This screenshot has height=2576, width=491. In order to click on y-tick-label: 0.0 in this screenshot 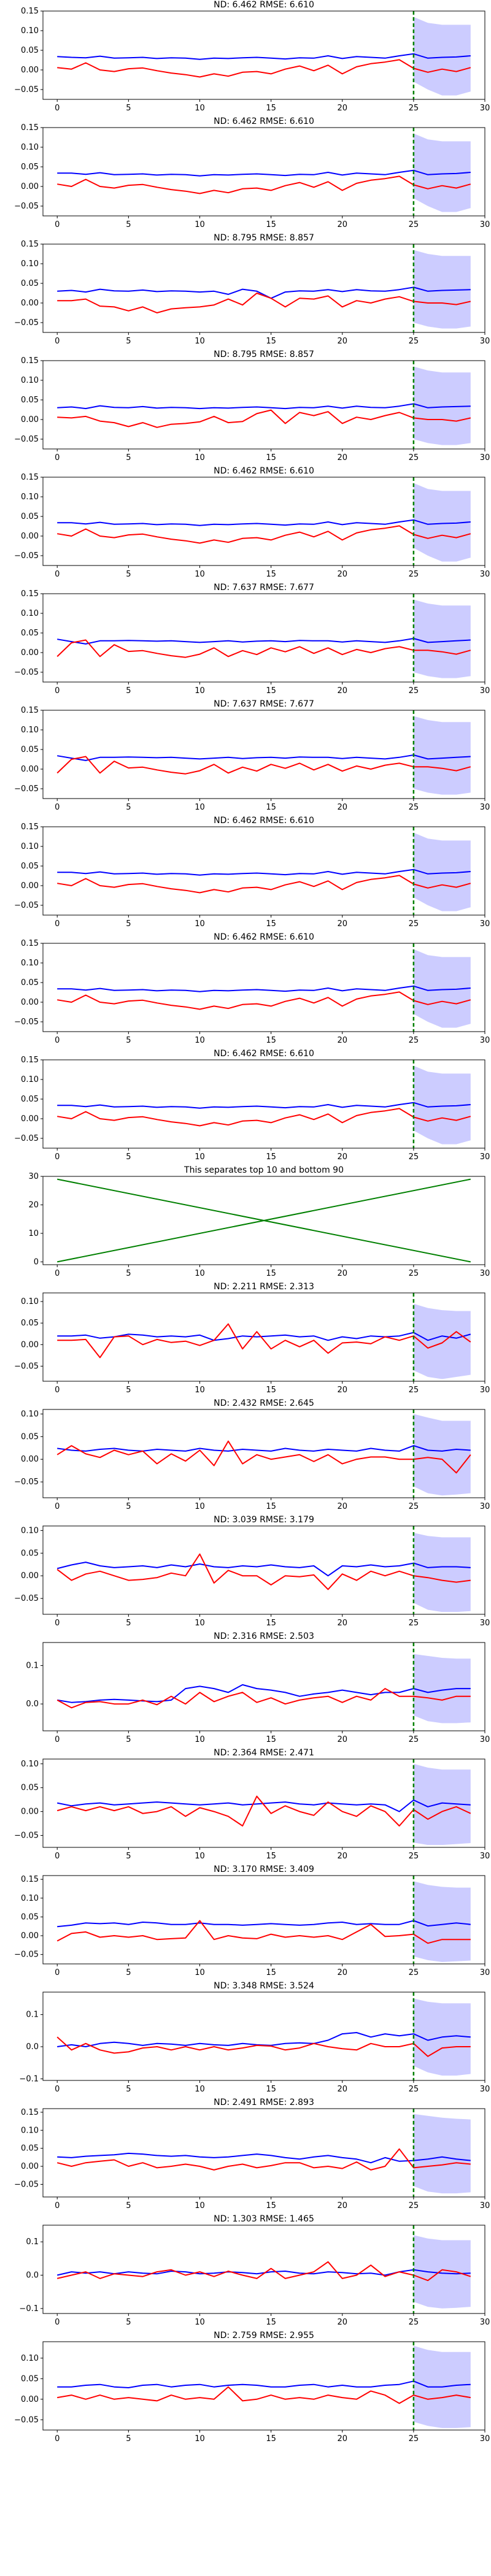, I will do `click(32, 2047)`.